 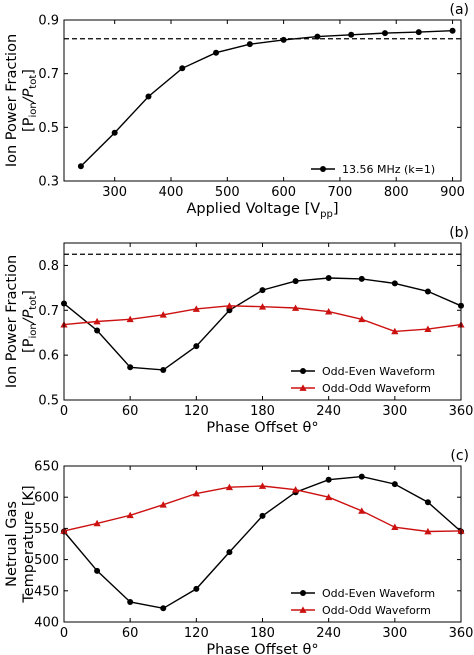 What do you see at coordinates (46, 591) in the screenshot?
I see `y-tick-label: 450` at bounding box center [46, 591].